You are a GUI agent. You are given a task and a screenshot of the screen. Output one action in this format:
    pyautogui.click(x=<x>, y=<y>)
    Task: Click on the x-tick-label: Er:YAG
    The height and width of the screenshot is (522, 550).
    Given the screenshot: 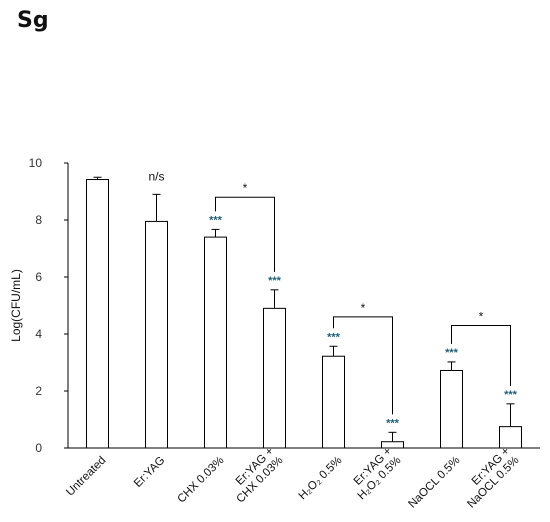 What is the action you would take?
    pyautogui.click(x=149, y=471)
    